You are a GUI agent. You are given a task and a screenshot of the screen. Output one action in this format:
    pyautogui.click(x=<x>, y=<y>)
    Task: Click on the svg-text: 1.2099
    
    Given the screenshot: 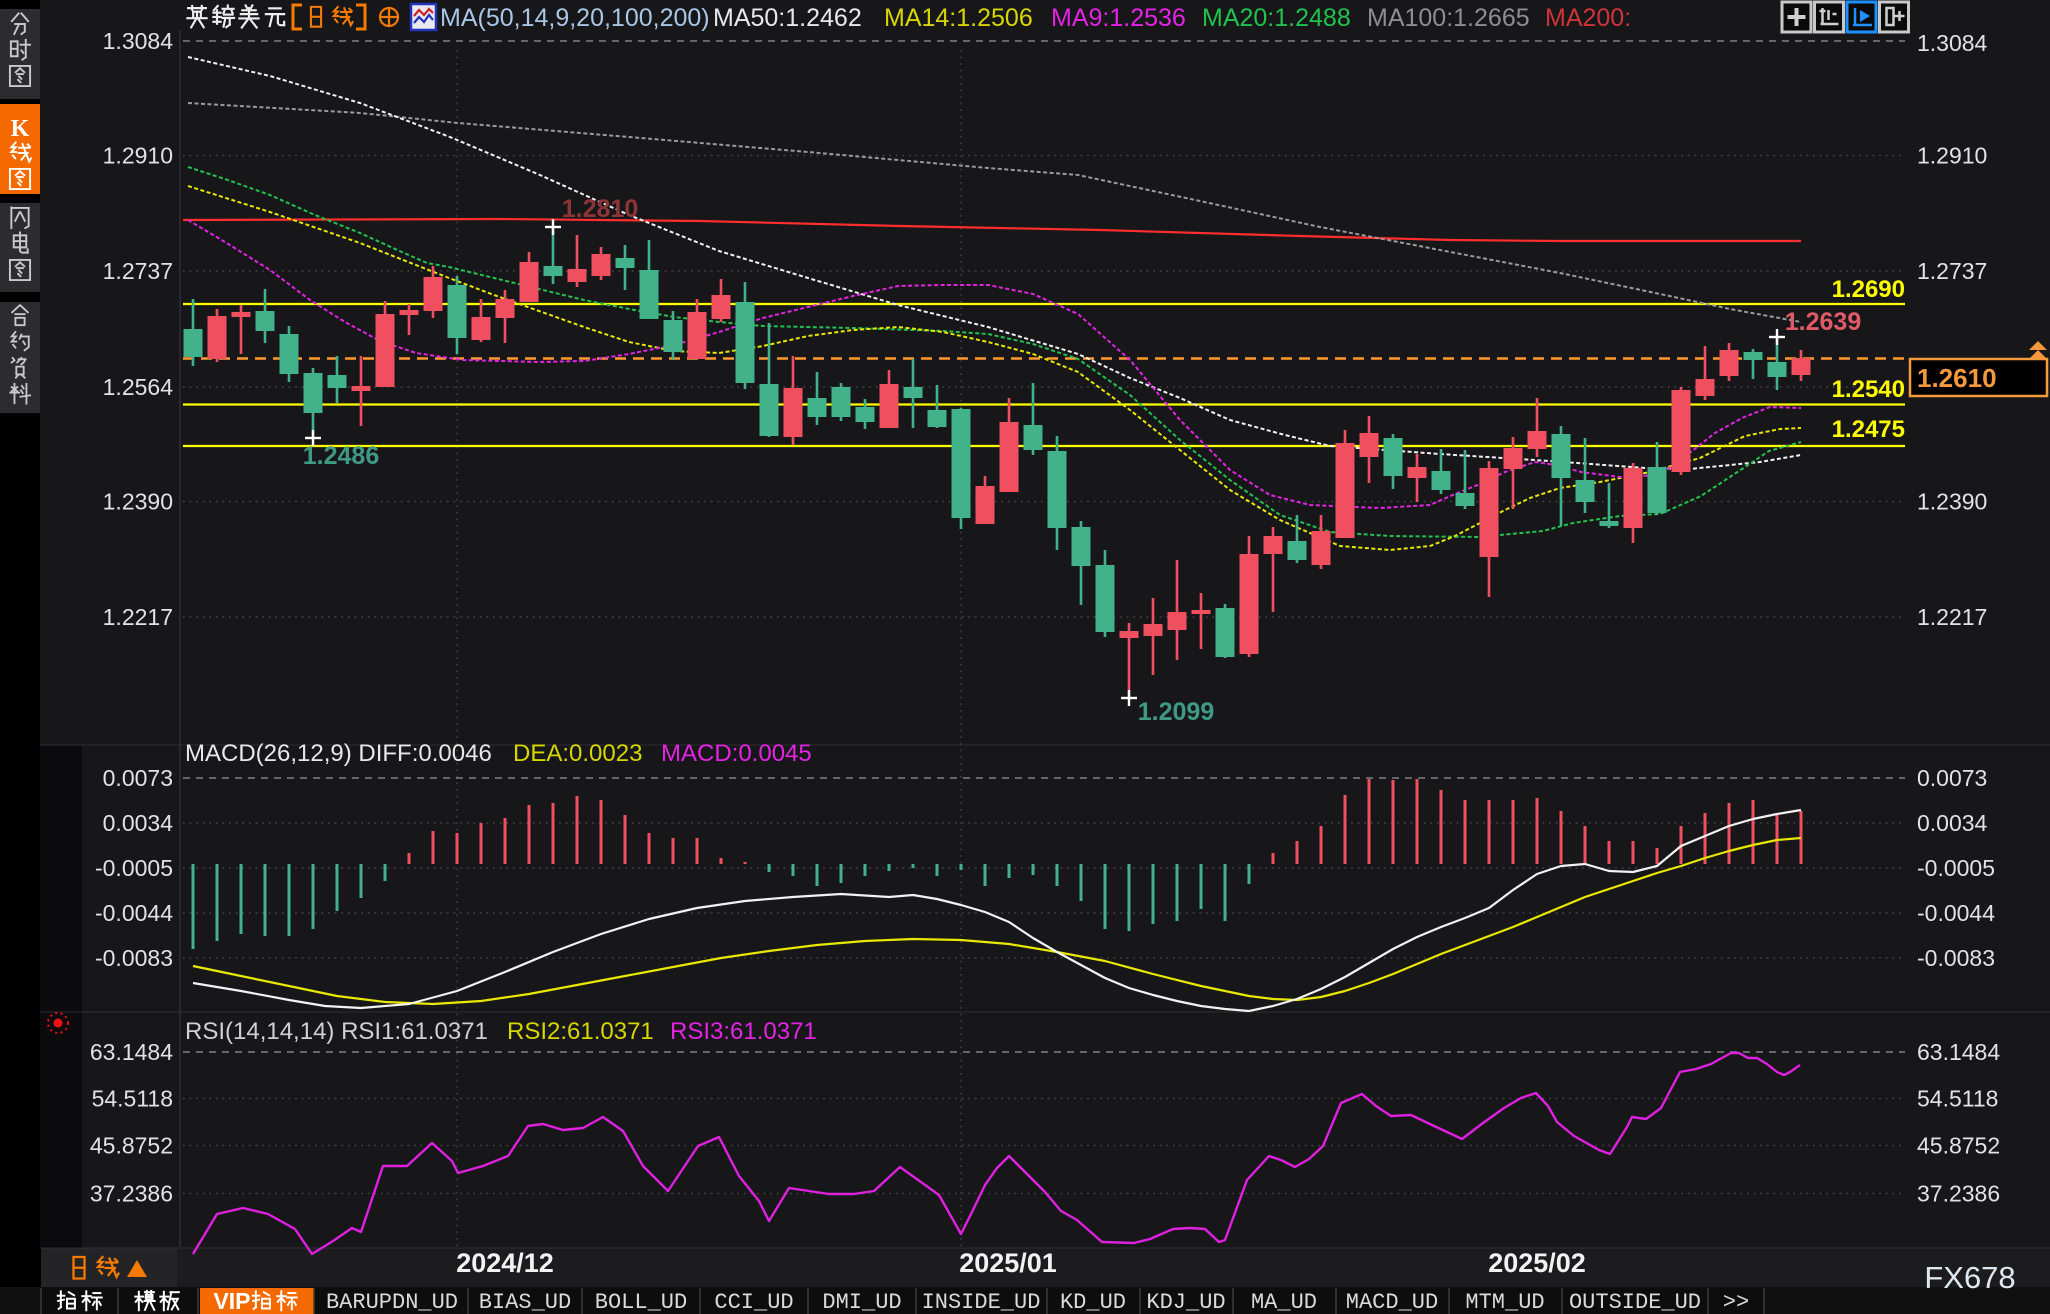 What is the action you would take?
    pyautogui.click(x=1176, y=712)
    